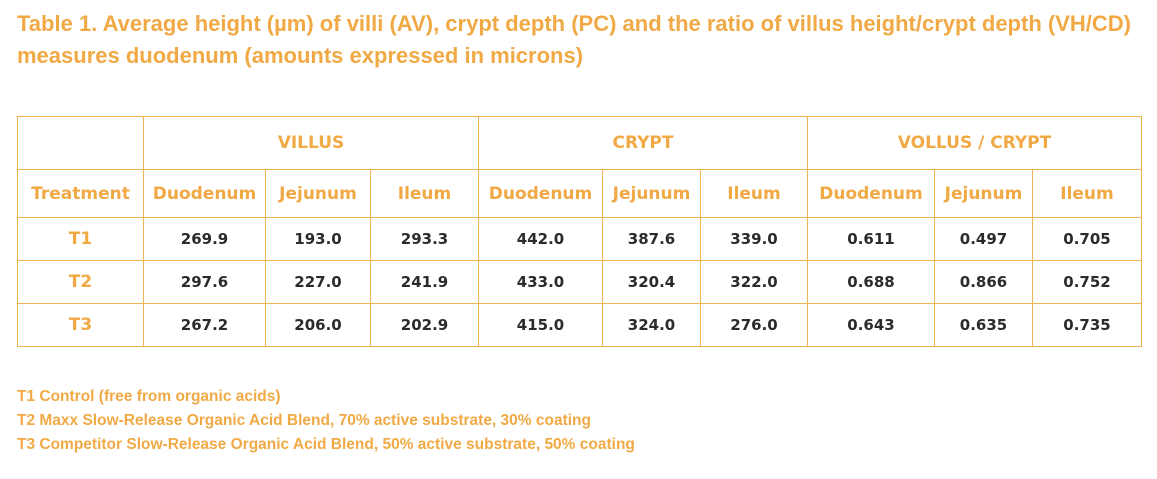 The image size is (1157, 479). Describe the element at coordinates (540, 239) in the screenshot. I see `table-cell: 442.0` at that location.